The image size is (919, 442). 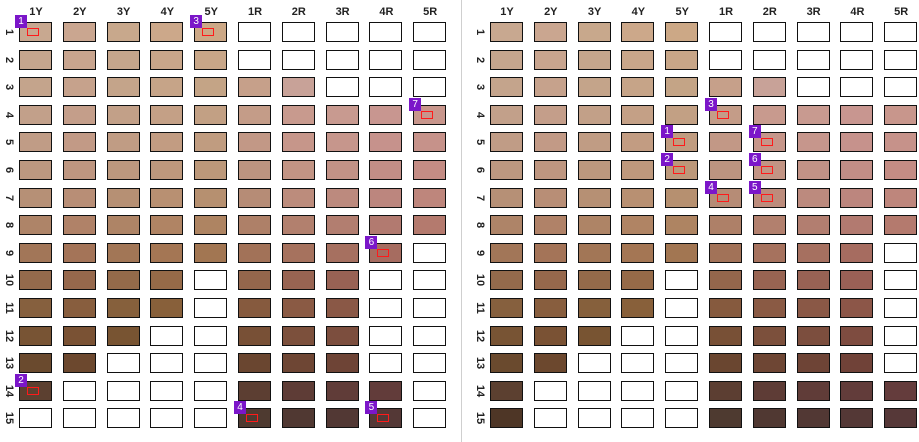 What do you see at coordinates (167, 335) in the screenshot?
I see `color-swatch-12-4y` at bounding box center [167, 335].